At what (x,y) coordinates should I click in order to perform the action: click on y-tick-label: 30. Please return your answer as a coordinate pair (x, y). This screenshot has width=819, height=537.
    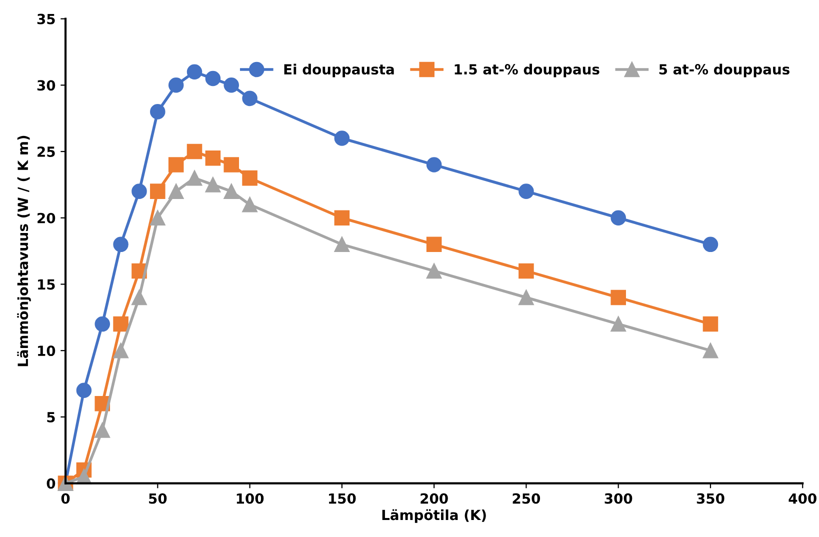
    Looking at the image, I should click on (46, 85).